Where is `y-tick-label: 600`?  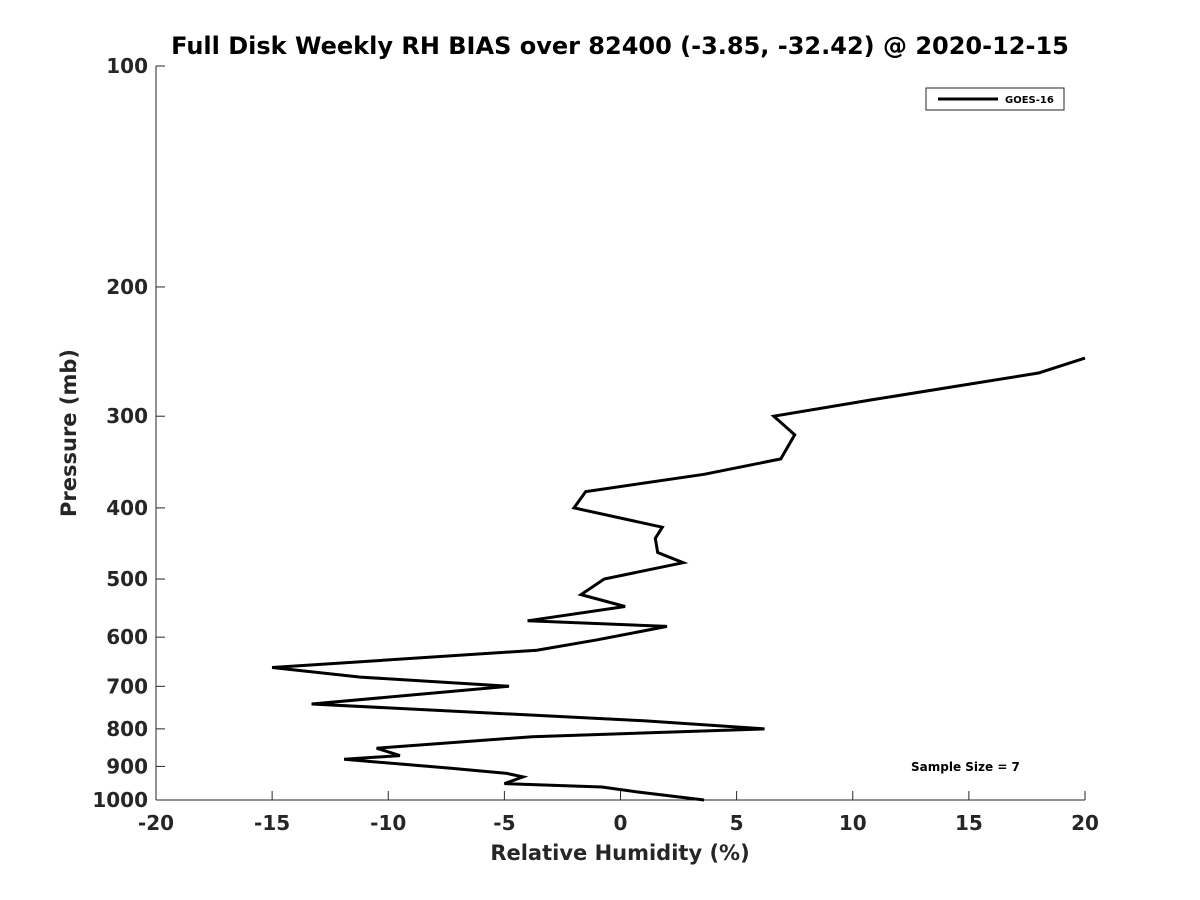 y-tick-label: 600 is located at coordinates (127, 637).